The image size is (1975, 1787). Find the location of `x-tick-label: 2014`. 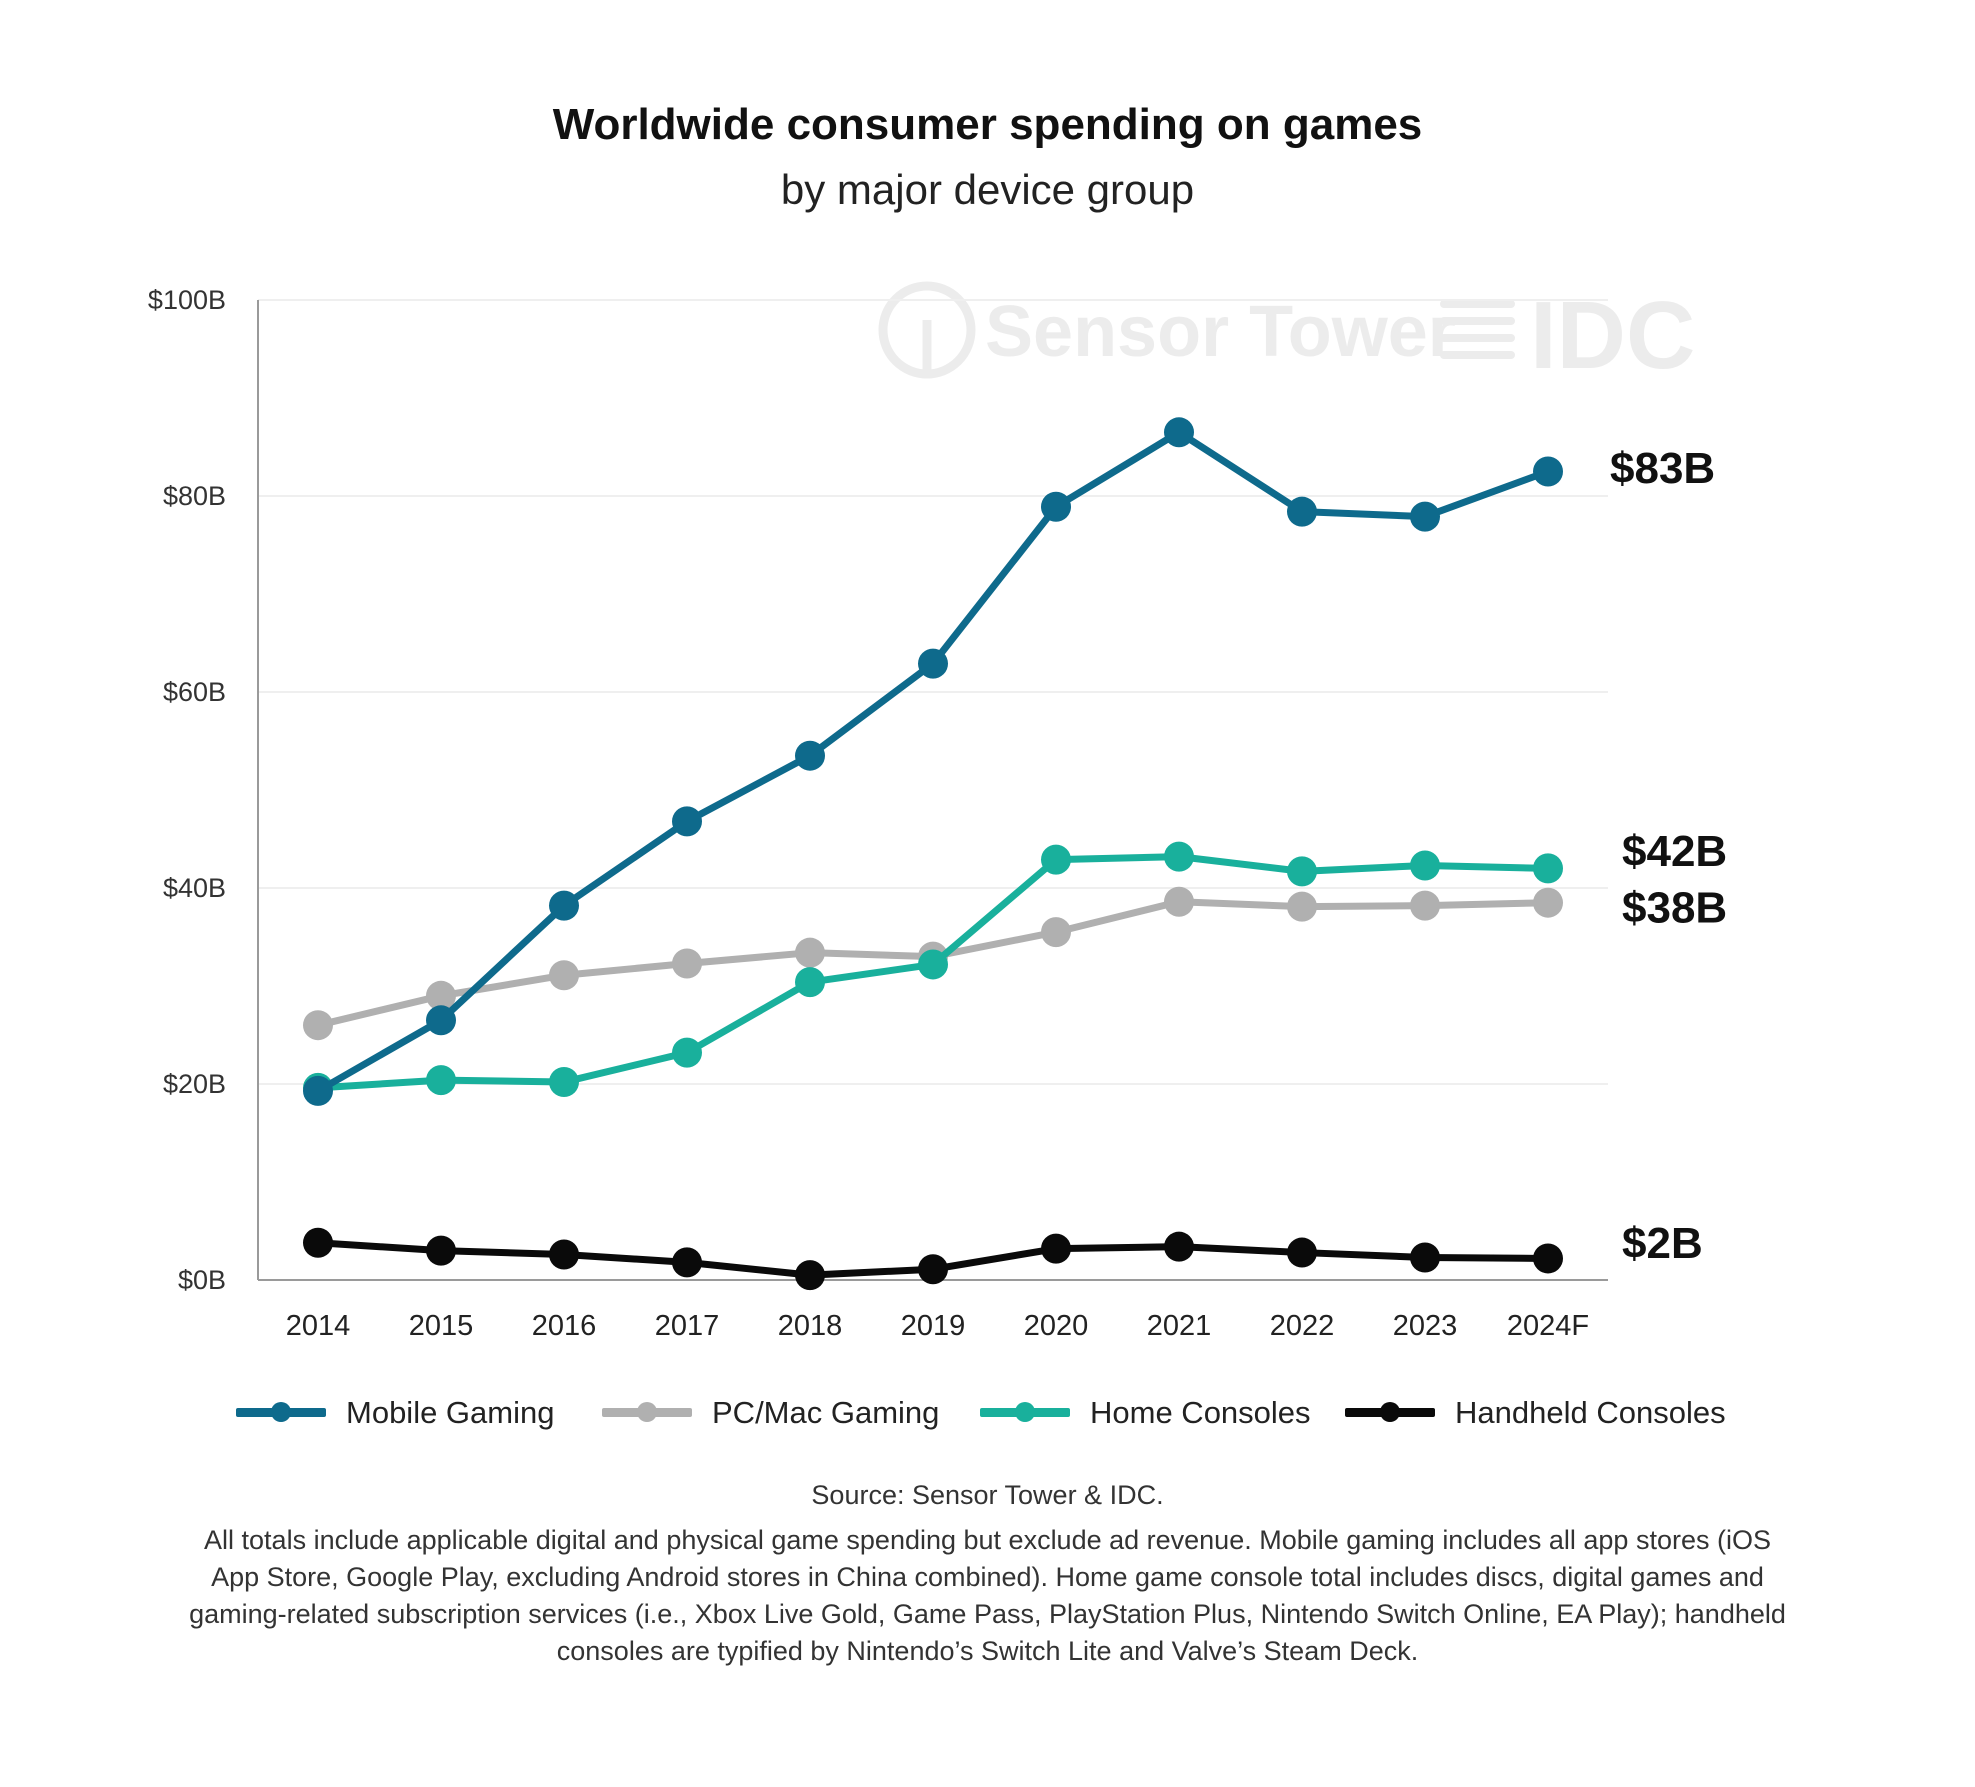

x-tick-label: 2014 is located at coordinates (318, 1326).